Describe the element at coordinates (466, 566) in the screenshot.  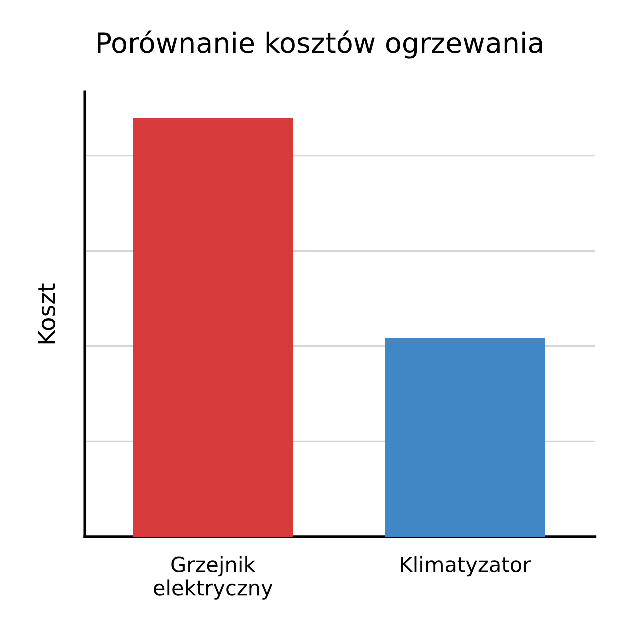
I see `x-tick-label: Klimatyzator` at that location.